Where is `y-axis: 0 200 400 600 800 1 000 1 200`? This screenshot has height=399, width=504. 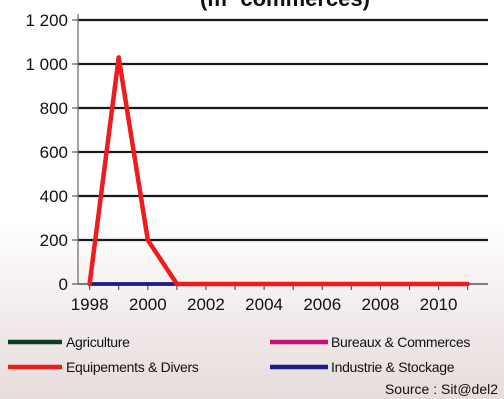
y-axis: 0 200 400 600 800 1 000 1 200 is located at coordinates (52, 152).